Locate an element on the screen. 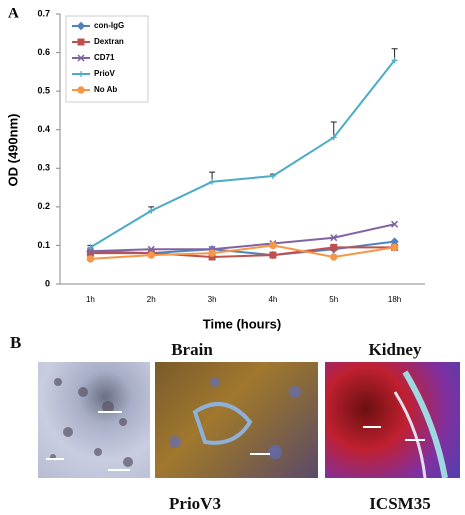 The height and width of the screenshot is (515, 465). legend-label: PrioV is located at coordinates (105, 73).